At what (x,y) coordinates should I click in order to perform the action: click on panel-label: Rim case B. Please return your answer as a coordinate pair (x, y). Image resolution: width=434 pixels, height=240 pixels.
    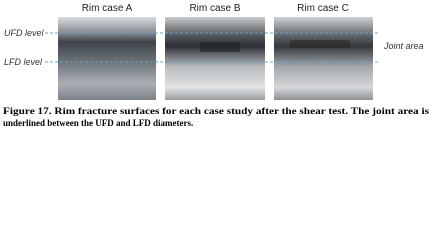
    Looking at the image, I should click on (214, 8).